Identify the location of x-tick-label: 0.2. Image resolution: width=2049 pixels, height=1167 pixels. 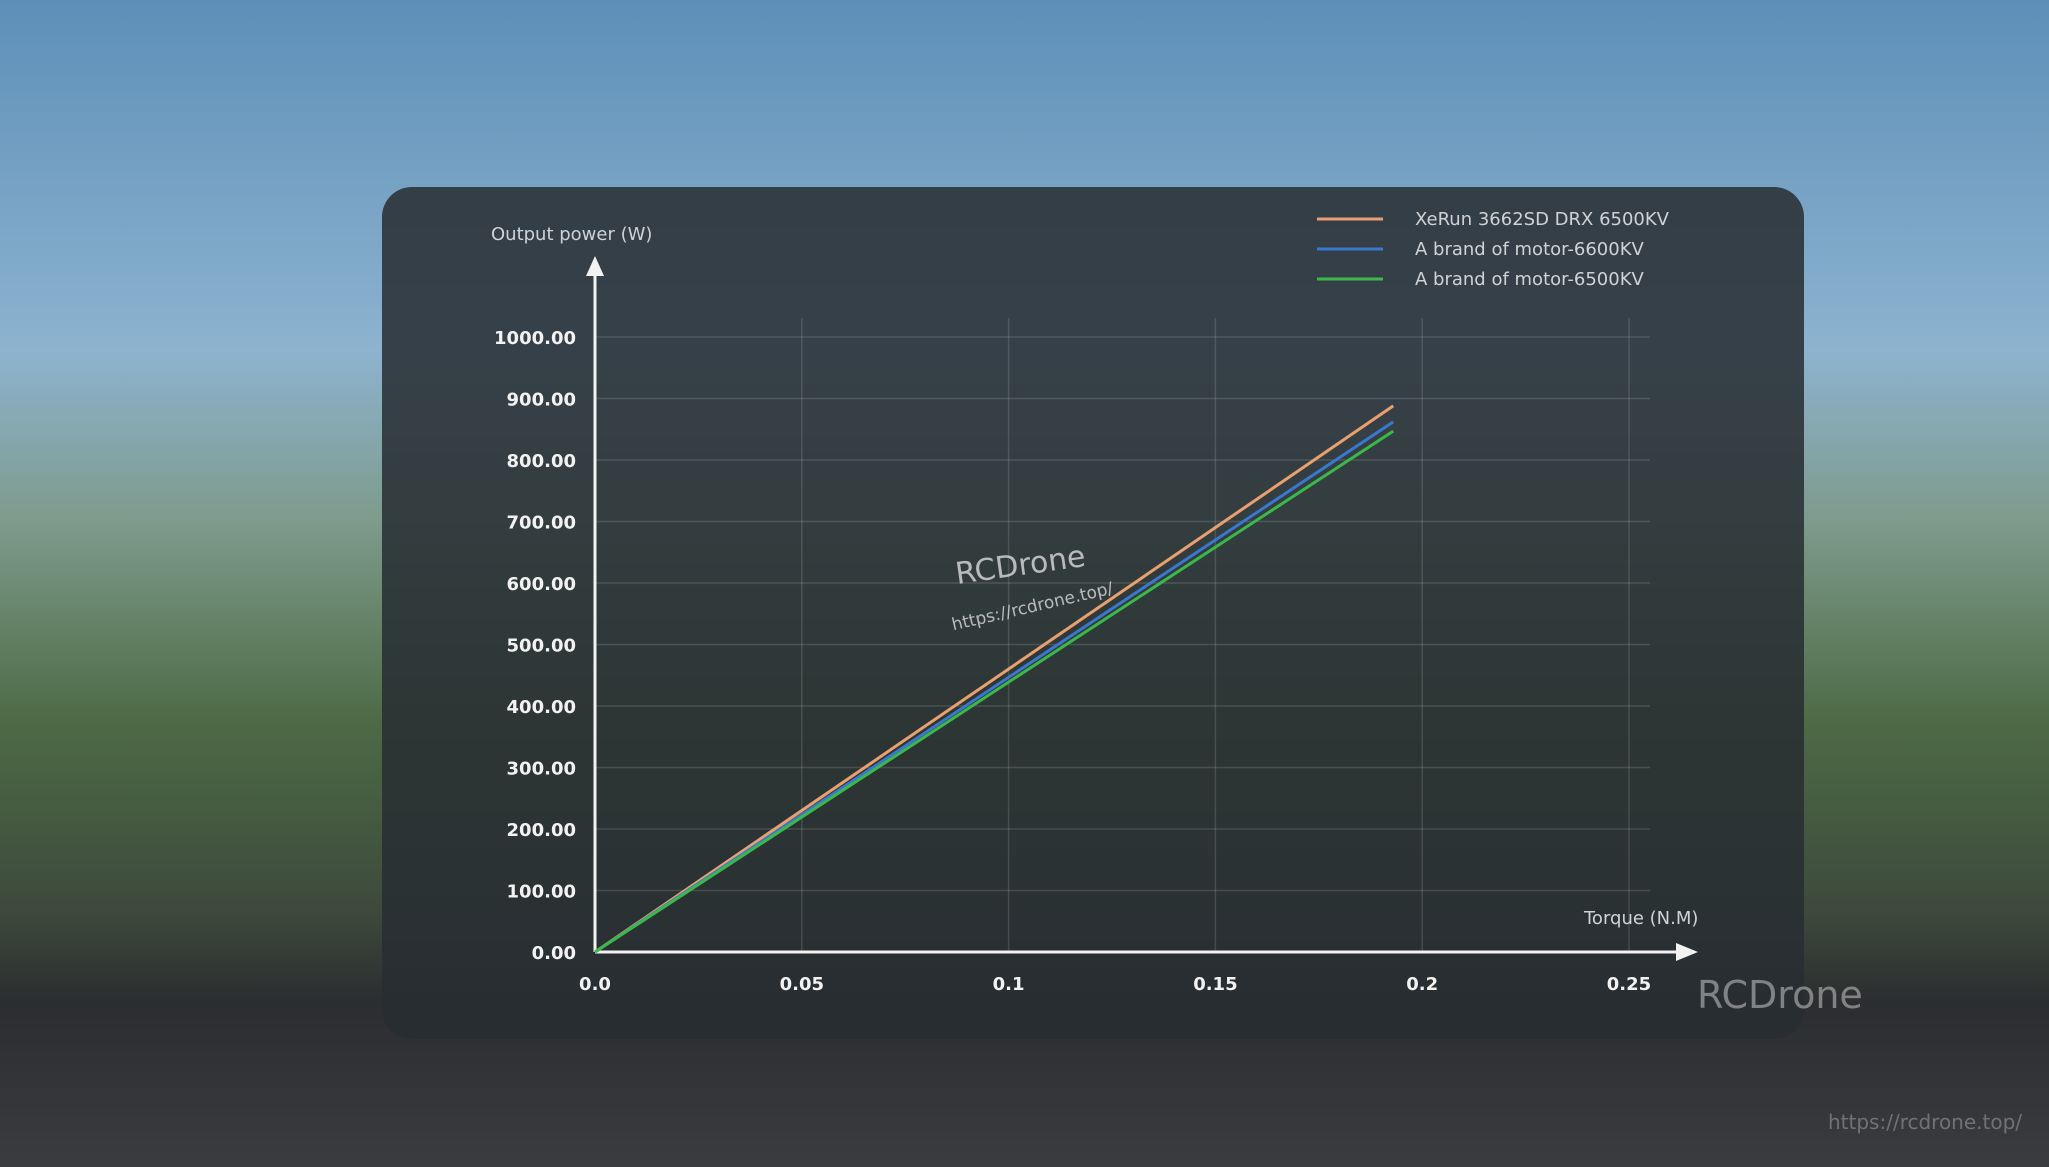
(1422, 984).